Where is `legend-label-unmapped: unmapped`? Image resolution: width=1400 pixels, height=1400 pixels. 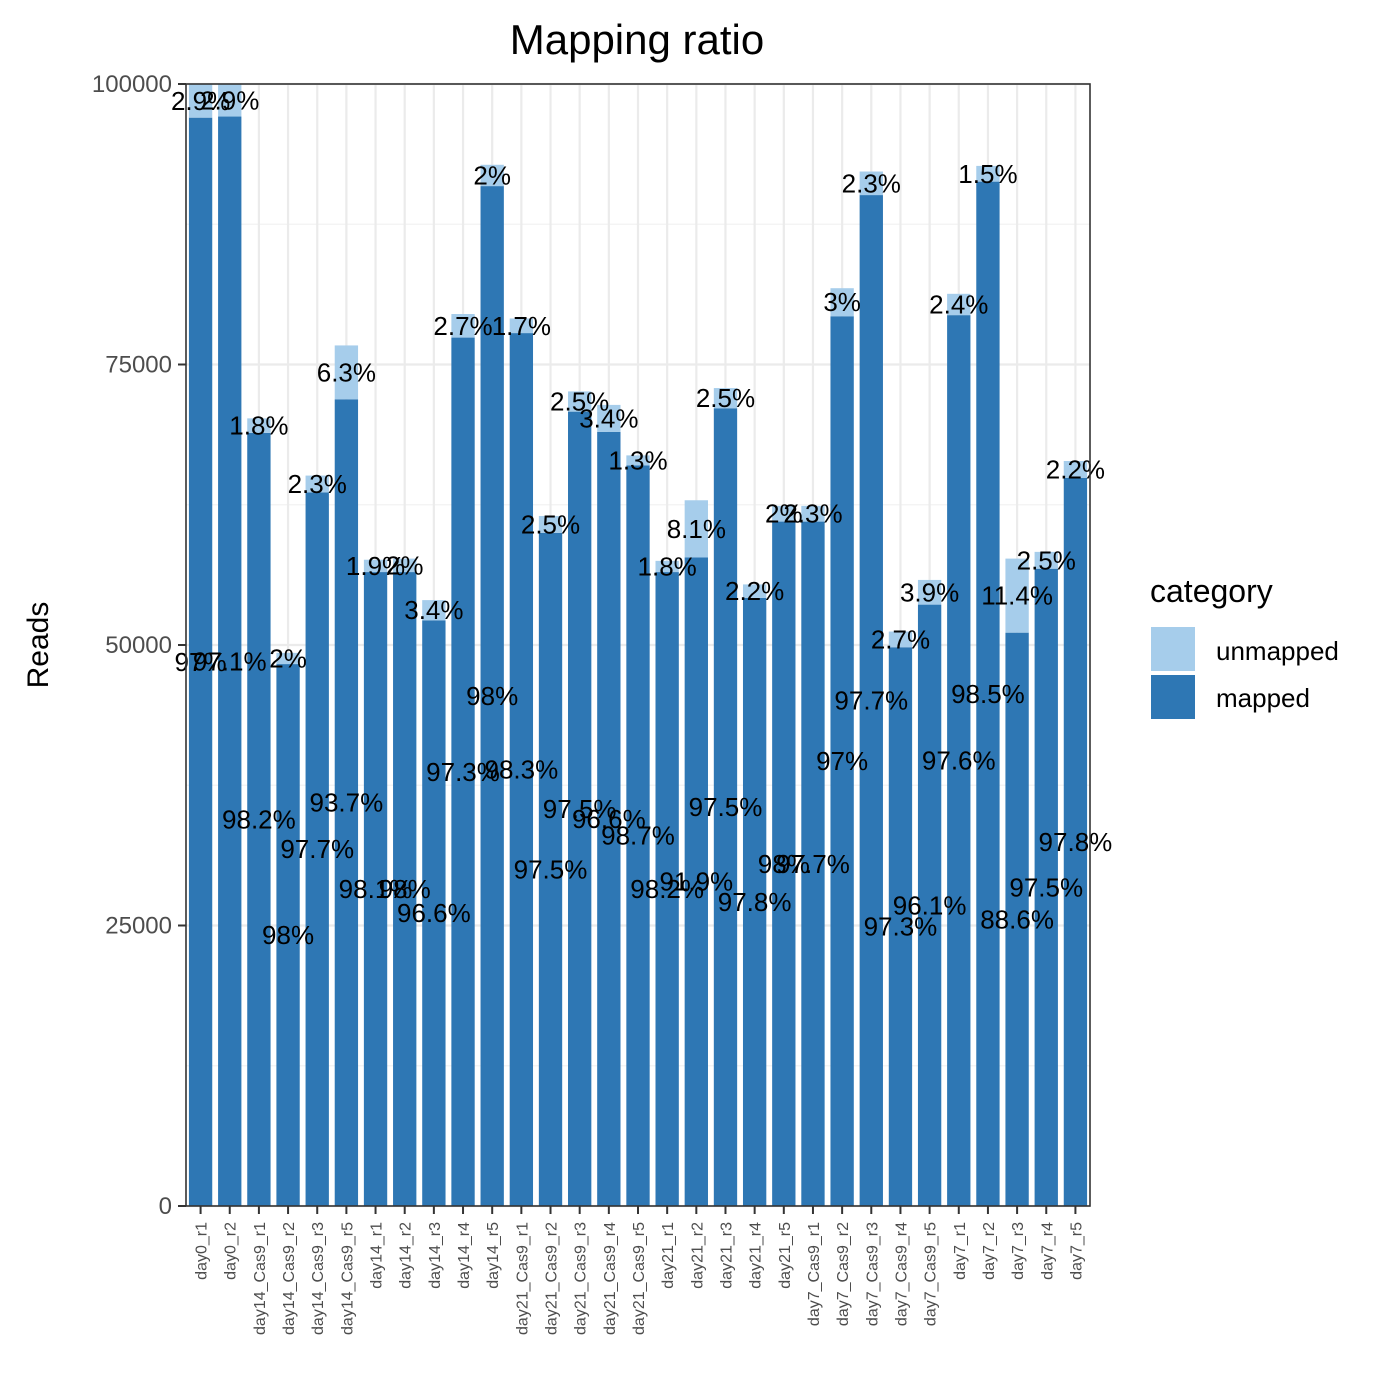 legend-label-unmapped: unmapped is located at coordinates (1277, 651).